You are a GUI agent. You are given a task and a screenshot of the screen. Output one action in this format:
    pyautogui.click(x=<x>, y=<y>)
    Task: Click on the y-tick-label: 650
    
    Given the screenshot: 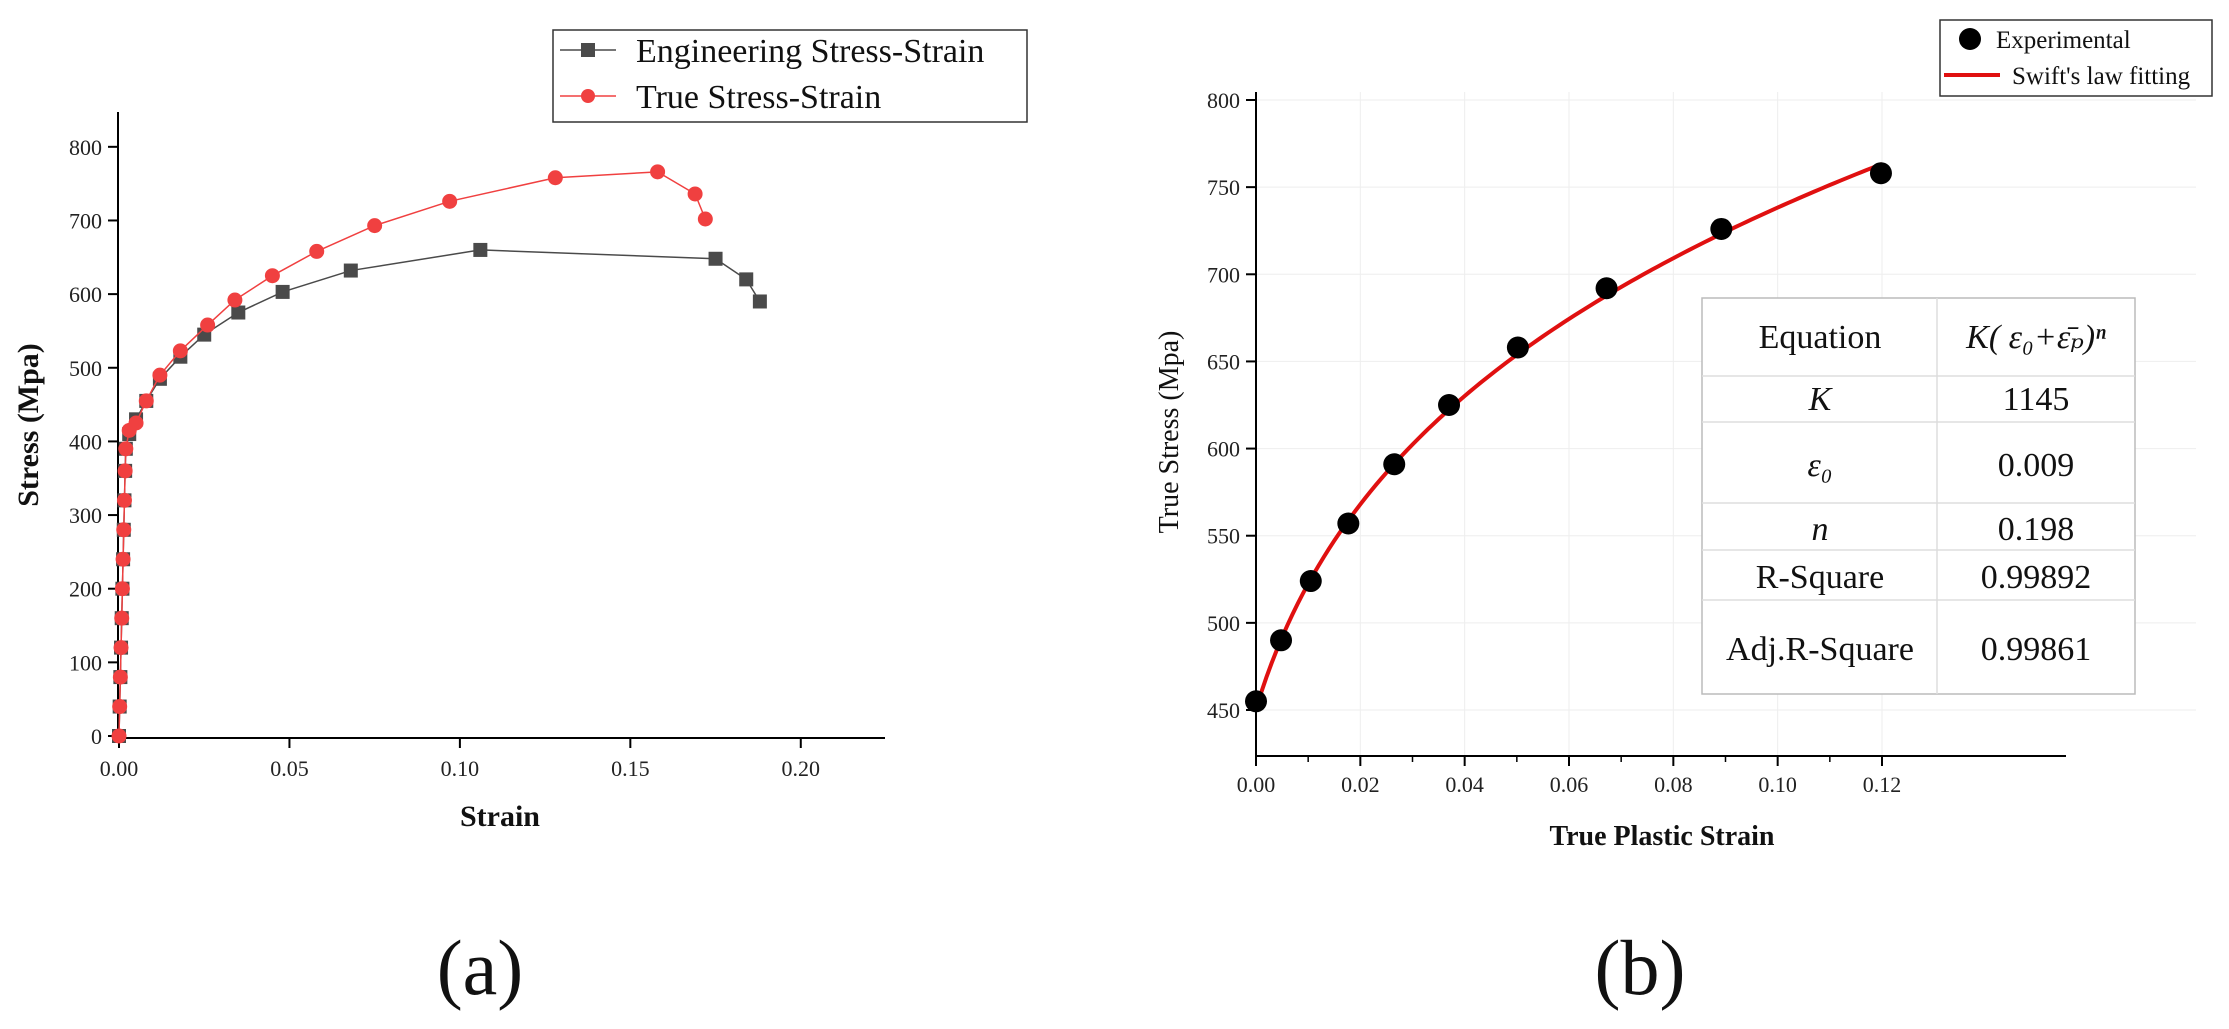 What is the action you would take?
    pyautogui.click(x=1223, y=361)
    